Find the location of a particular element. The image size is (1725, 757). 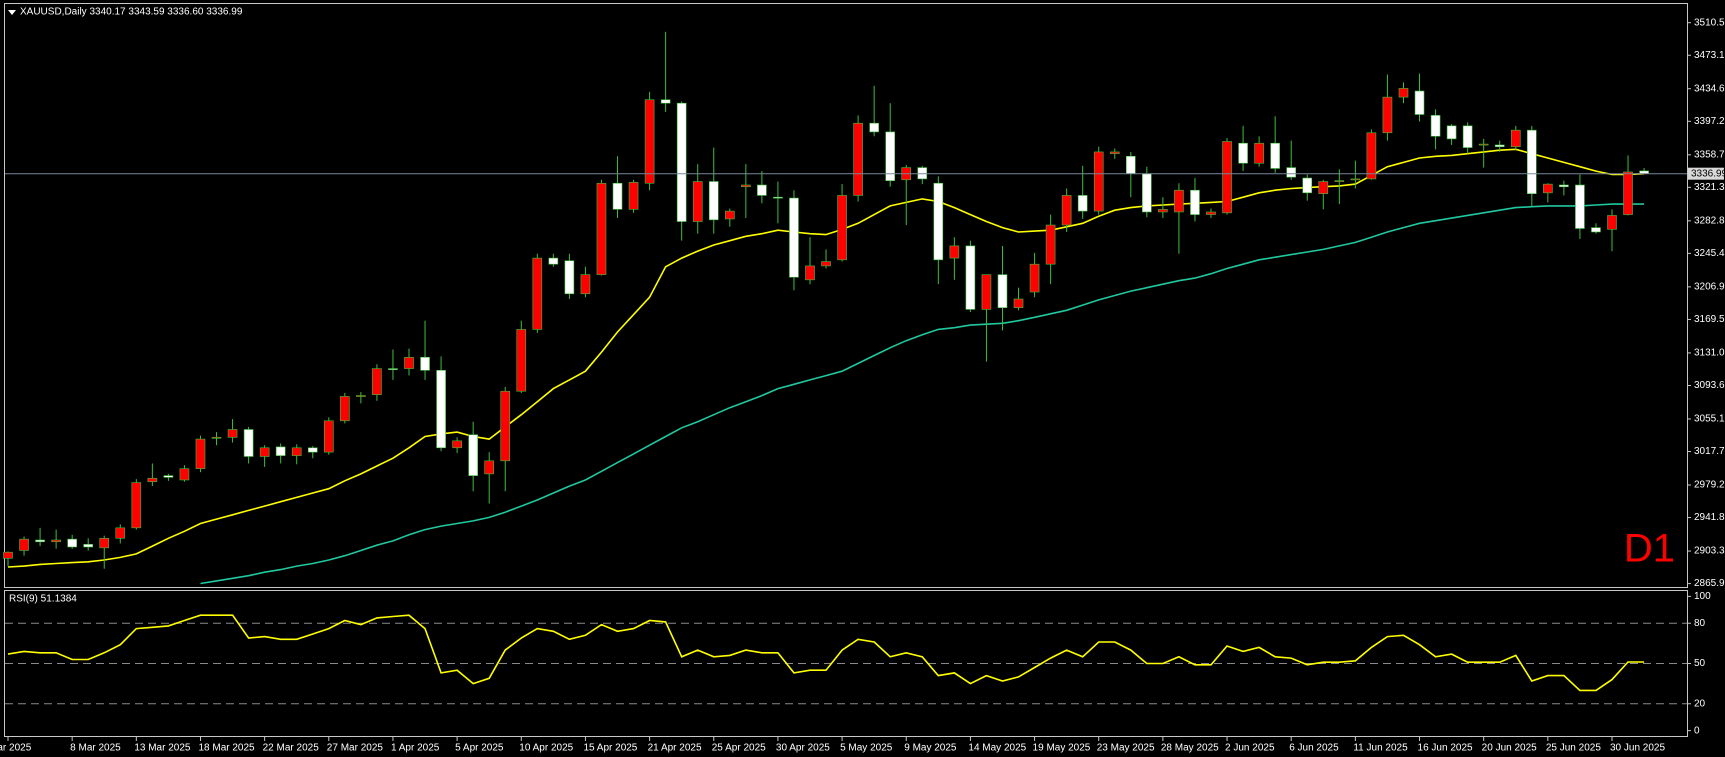

x-tick-label: 5 May 2025 is located at coordinates (866, 748).